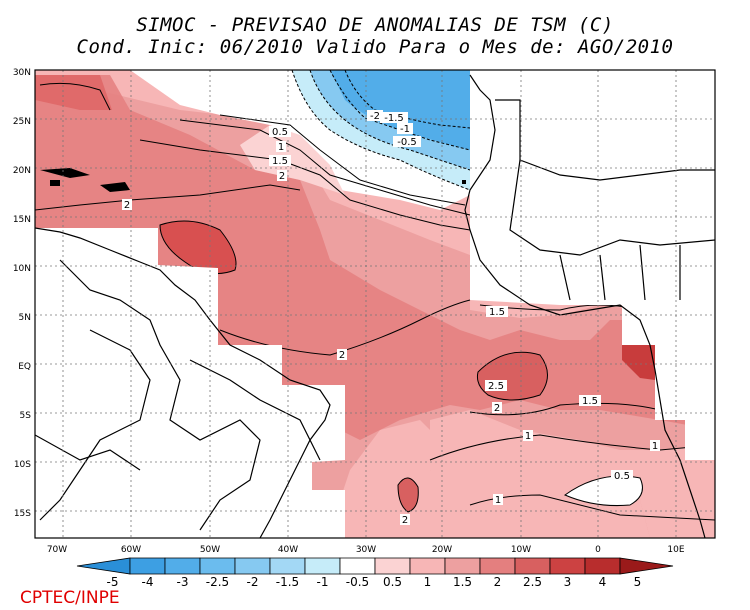  I want to click on colorbar-label: 2, so click(498, 582).